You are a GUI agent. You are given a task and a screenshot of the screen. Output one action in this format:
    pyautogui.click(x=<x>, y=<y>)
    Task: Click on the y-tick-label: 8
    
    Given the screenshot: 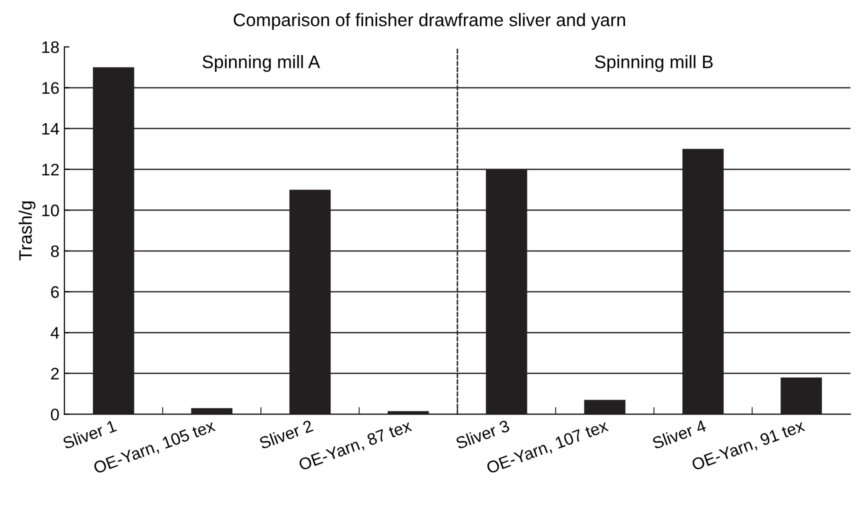 What is the action you would take?
    pyautogui.click(x=55, y=251)
    